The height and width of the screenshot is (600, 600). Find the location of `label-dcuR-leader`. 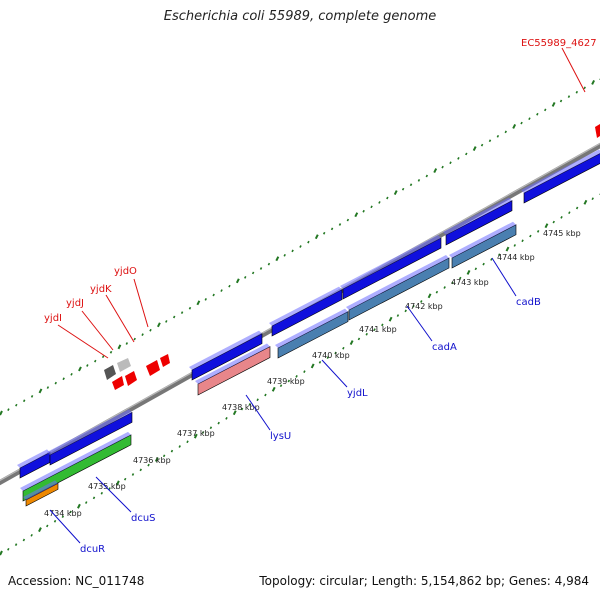

label-dcuR-leader is located at coordinates (65, 526).